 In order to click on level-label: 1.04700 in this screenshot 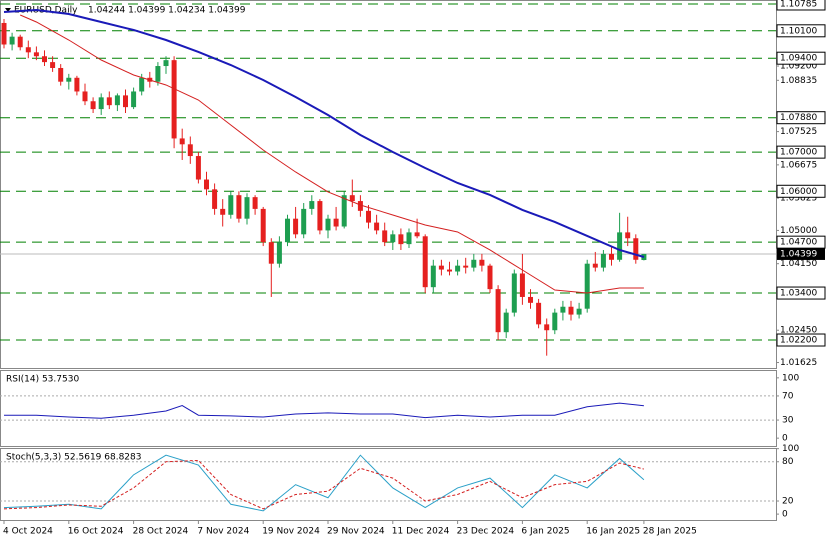, I will do `click(798, 243)`.